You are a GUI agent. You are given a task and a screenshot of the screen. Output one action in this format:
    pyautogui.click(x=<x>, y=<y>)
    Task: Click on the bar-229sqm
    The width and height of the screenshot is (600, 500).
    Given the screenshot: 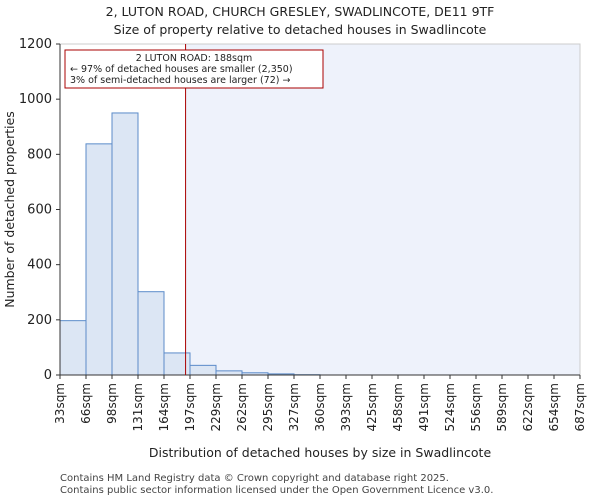 What is the action you would take?
    pyautogui.click(x=229, y=373)
    